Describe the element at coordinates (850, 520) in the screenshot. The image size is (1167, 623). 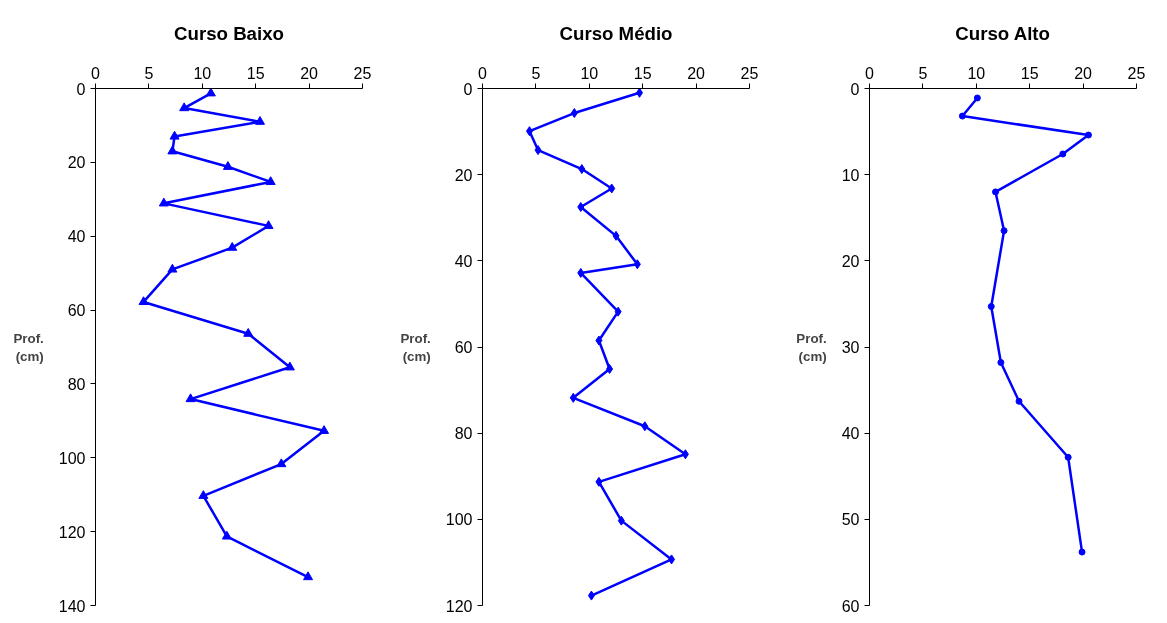
I see `y-tick-label: 50` at that location.